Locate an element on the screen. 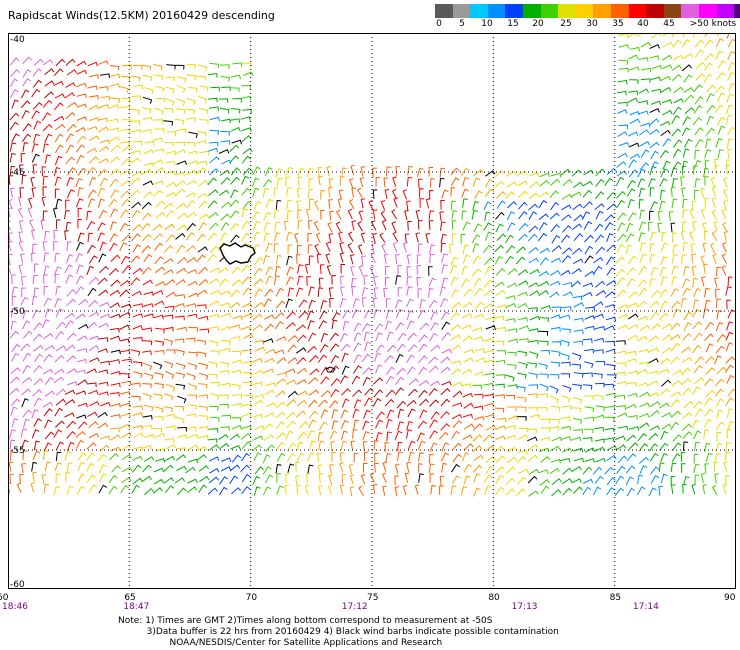 The height and width of the screenshot is (650, 740). lon-label-85: 85 is located at coordinates (615, 598).